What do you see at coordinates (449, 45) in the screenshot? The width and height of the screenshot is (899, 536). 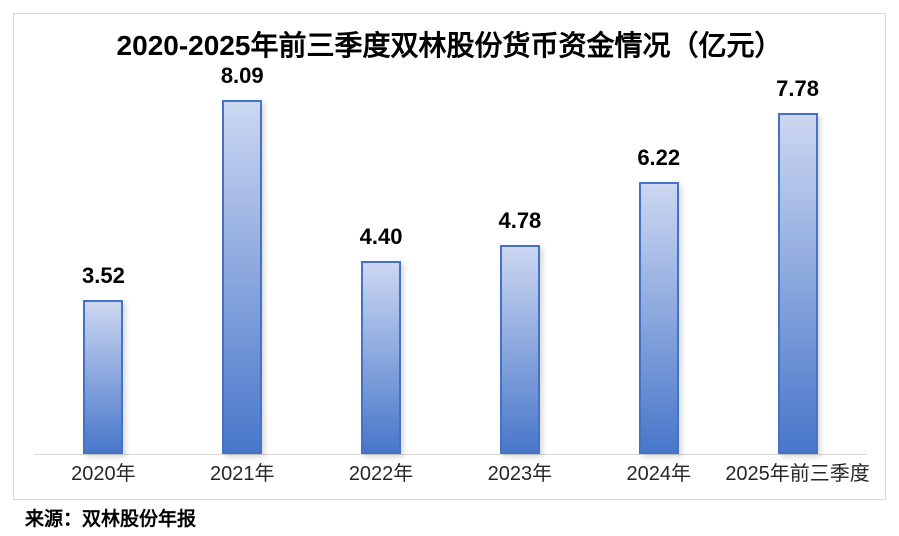 I see `chart-title: 2020-2025年前三季度双林股份货币资金情况（亿元）` at bounding box center [449, 45].